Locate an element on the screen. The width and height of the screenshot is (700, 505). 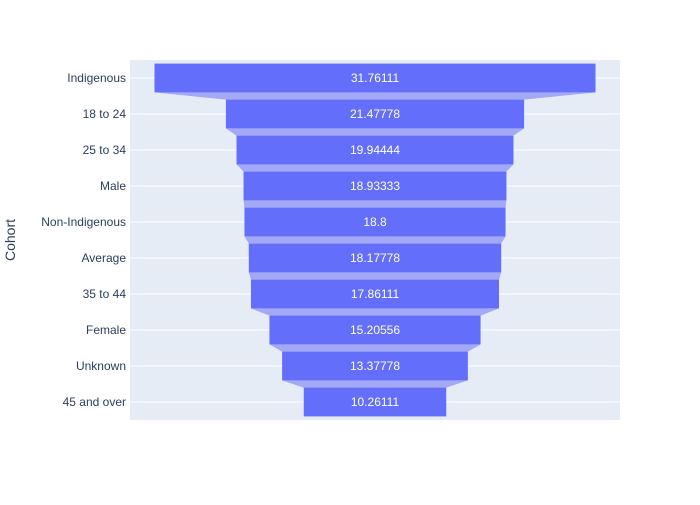
bar-value-label: 18.93333 is located at coordinates (375, 186).